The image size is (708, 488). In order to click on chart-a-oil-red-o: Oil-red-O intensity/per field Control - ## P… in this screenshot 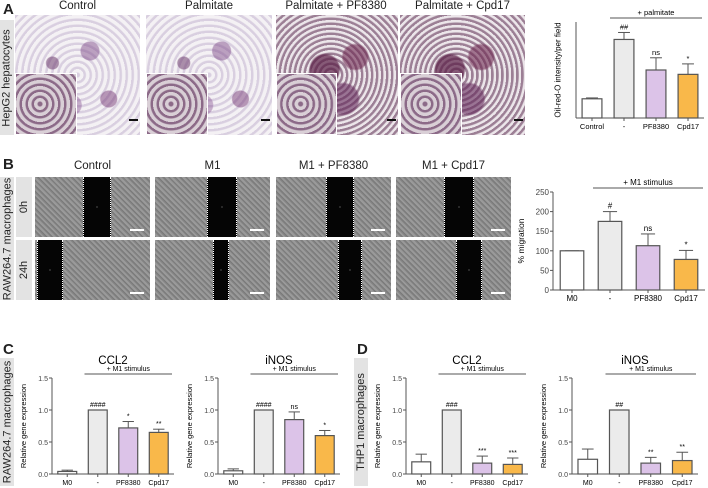, I will do `click(629, 69)`.